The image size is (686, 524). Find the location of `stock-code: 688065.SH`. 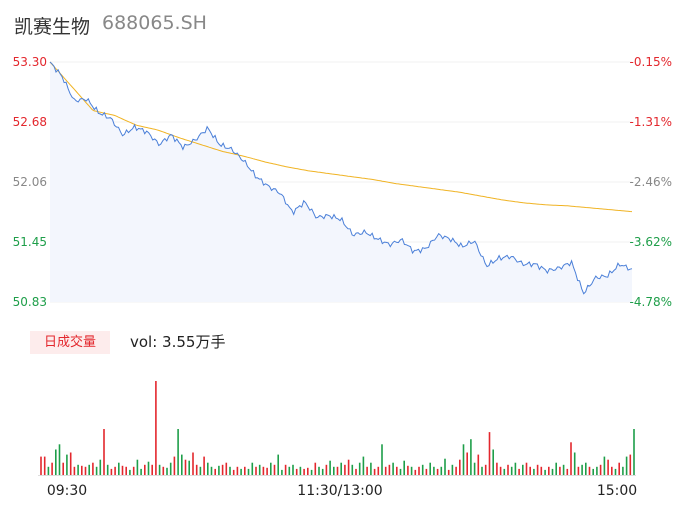

stock-code: 688065.SH is located at coordinates (154, 23).